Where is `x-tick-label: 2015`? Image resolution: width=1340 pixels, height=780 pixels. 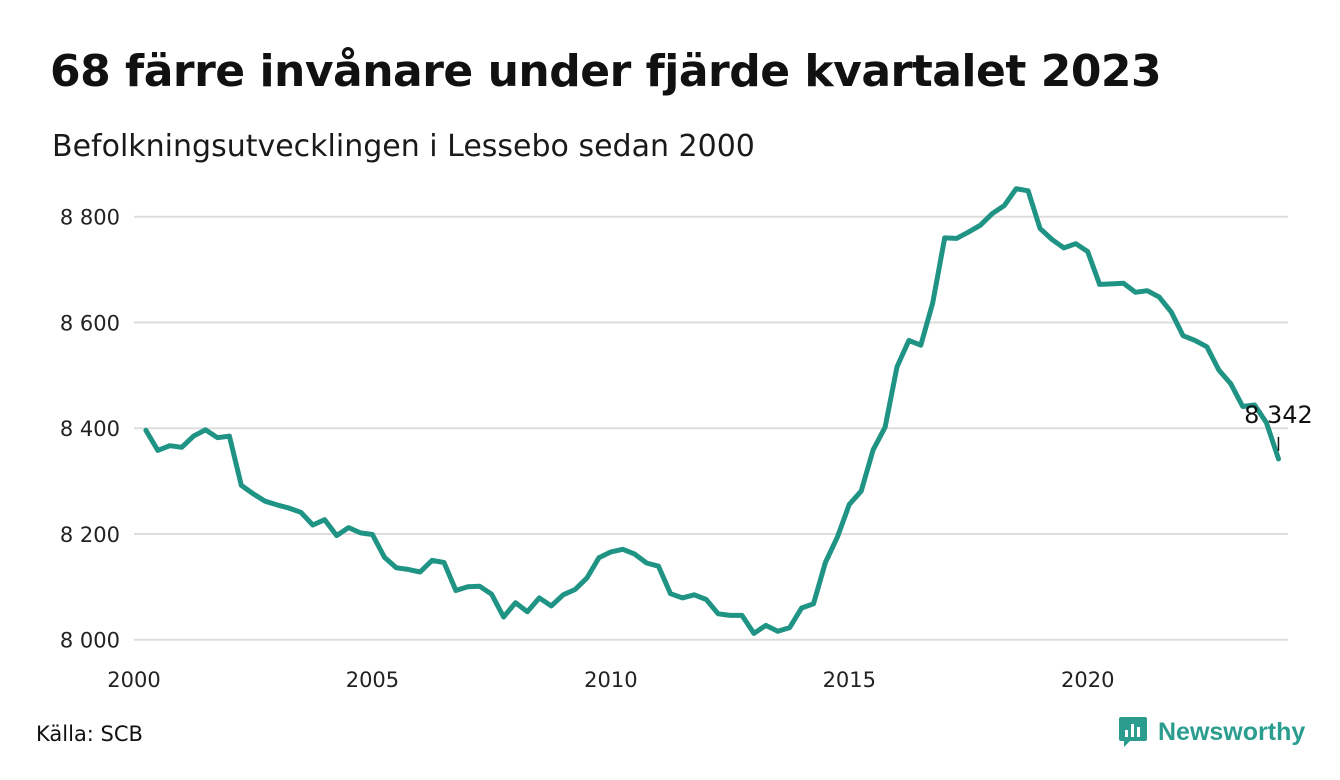 x-tick-label: 2015 is located at coordinates (849, 680).